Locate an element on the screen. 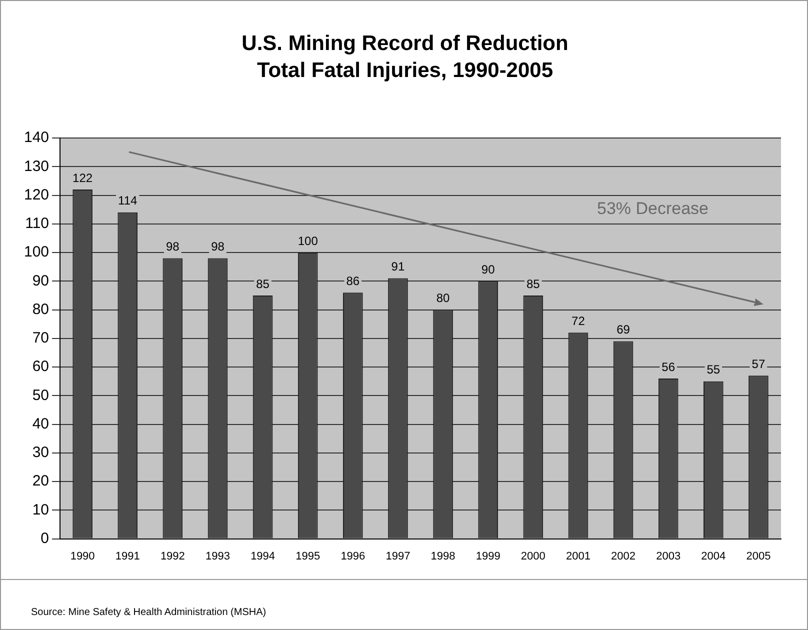  y-tick-label: 60 is located at coordinates (41, 367).